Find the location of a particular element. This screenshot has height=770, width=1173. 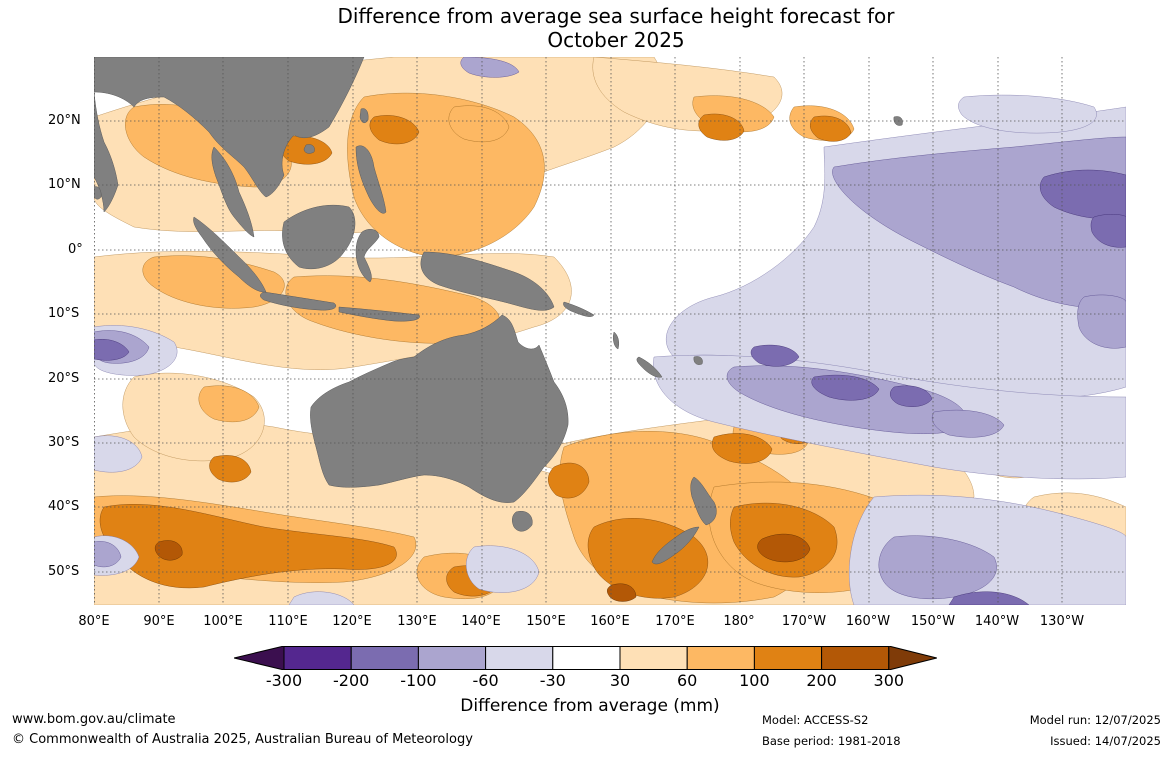

lat-label-10n: 10°N is located at coordinates (64, 184).